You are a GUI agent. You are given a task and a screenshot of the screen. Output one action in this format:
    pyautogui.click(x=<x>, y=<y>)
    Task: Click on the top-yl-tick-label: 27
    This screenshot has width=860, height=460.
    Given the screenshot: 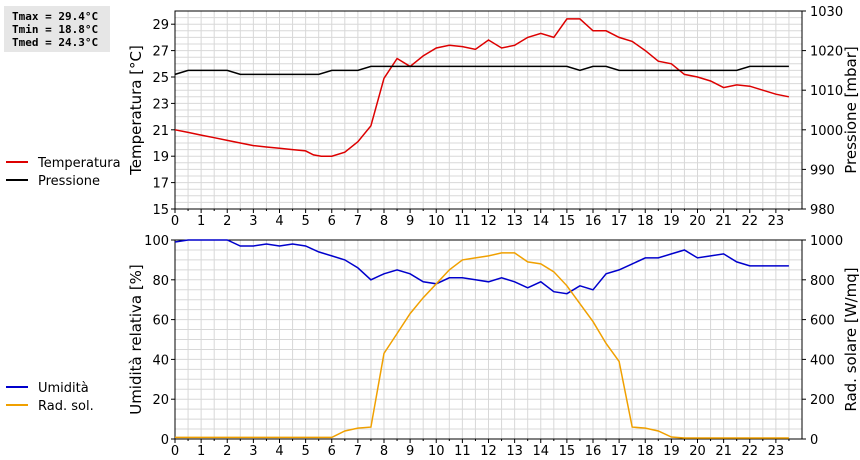 What is the action you would take?
    pyautogui.click(x=160, y=52)
    